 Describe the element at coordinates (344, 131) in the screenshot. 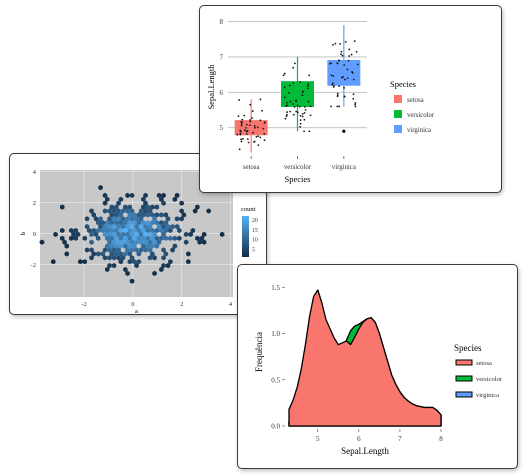

I see `outlier-point` at that location.